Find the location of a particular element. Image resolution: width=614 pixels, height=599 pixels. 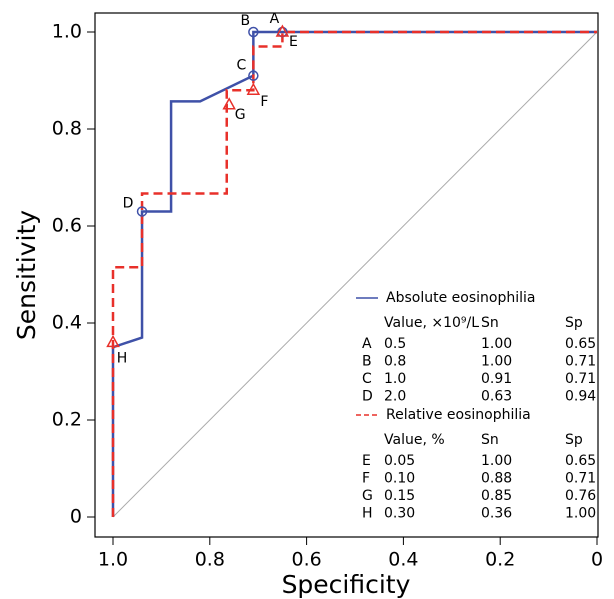

point-label: G is located at coordinates (240, 115).